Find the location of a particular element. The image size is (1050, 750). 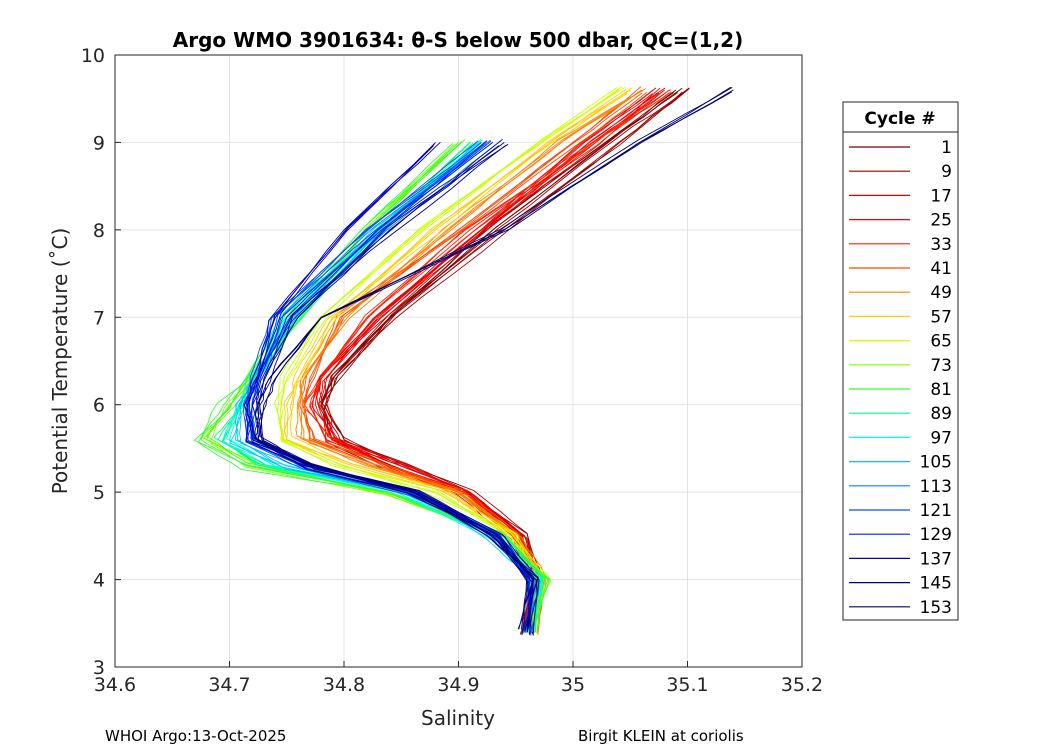

legend-label: 89 is located at coordinates (941, 414).